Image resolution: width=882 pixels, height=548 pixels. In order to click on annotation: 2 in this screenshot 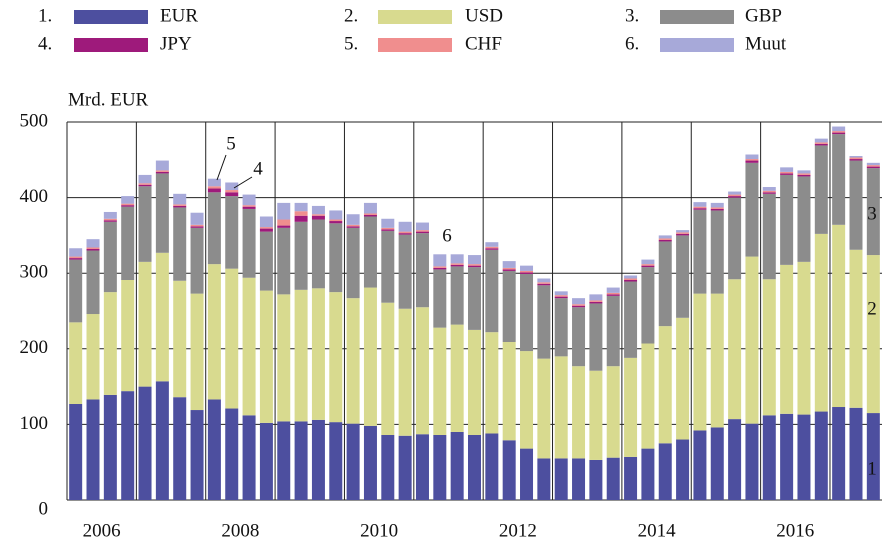, I will do `click(872, 308)`.